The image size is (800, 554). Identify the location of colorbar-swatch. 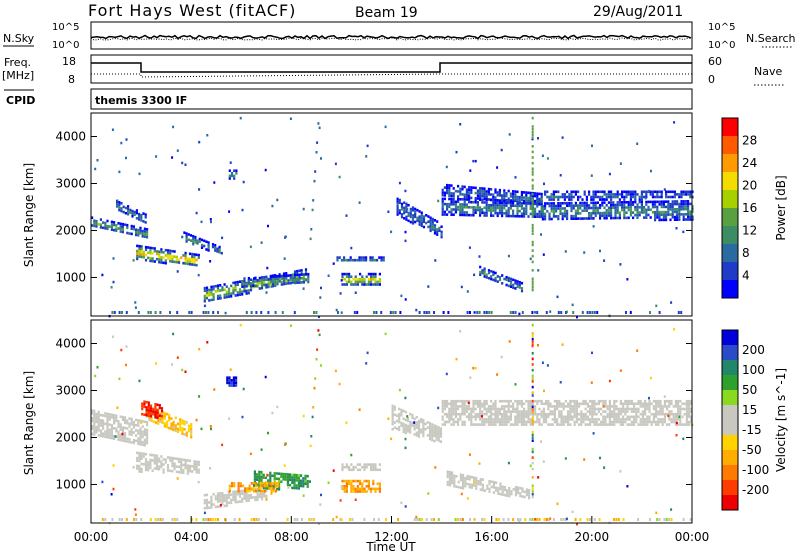
(730, 383).